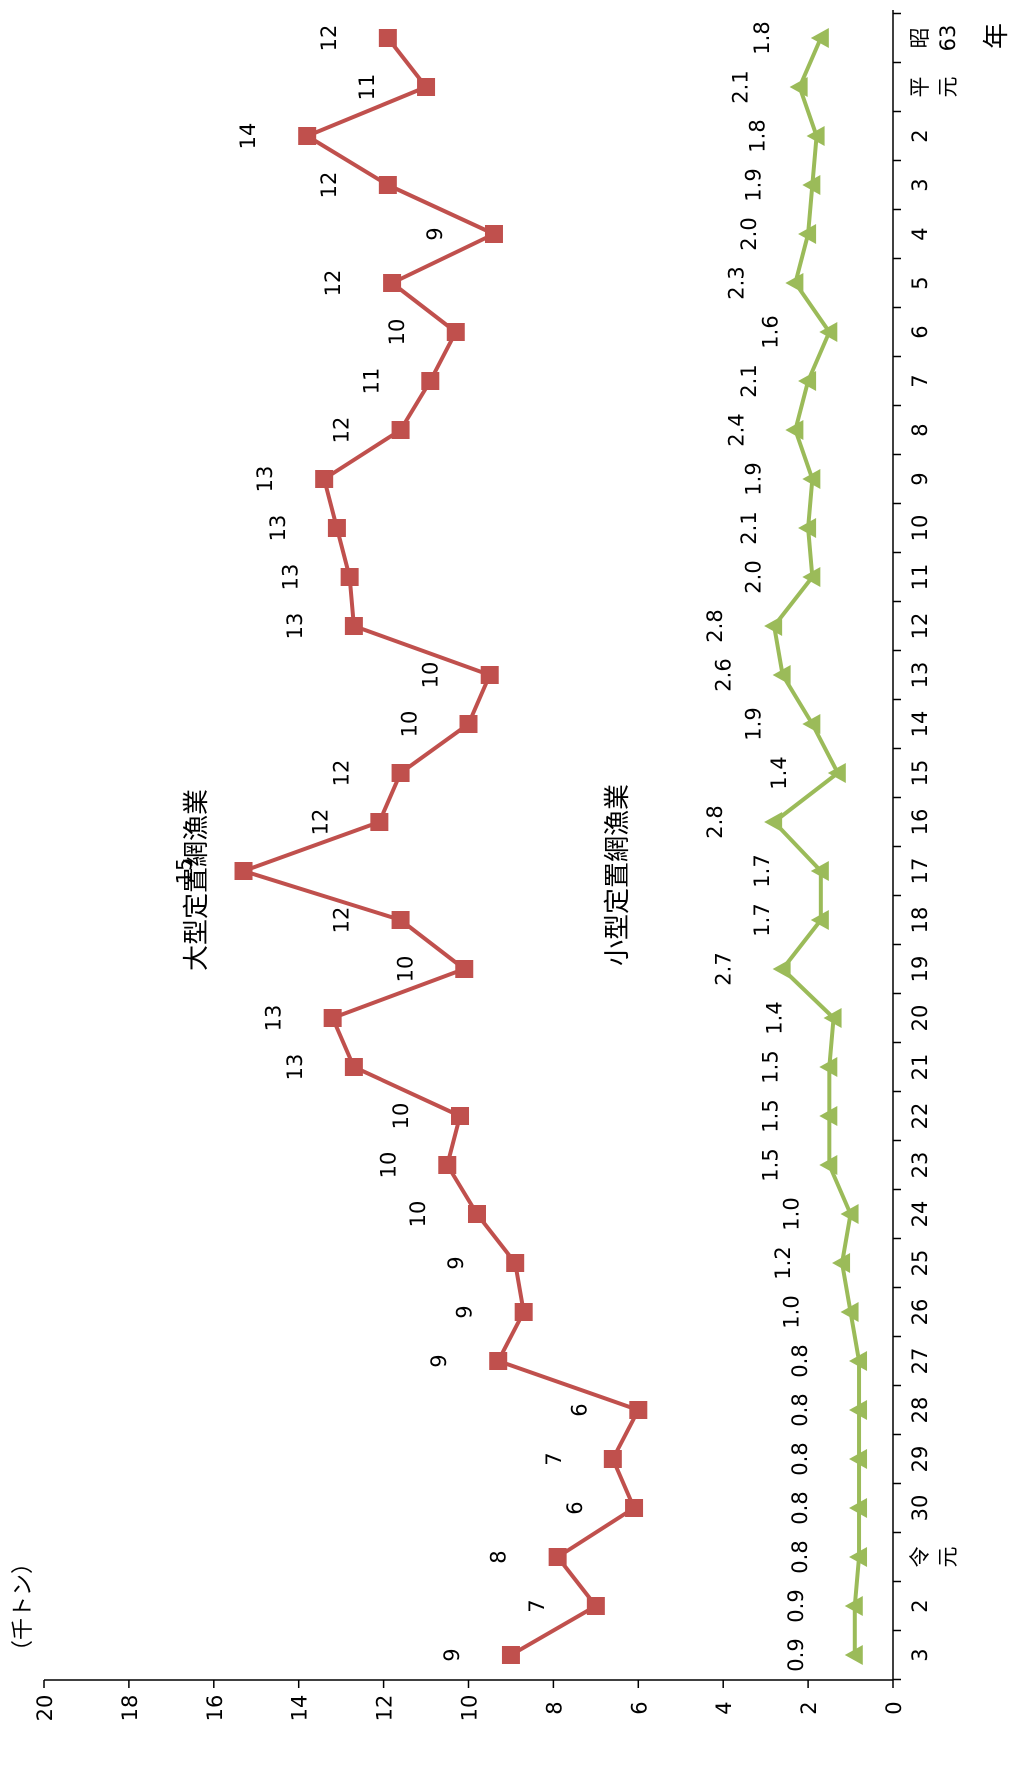 The image size is (1030, 1780). Describe the element at coordinates (762, 919) in the screenshot. I see `data-label: 1.7` at that location.